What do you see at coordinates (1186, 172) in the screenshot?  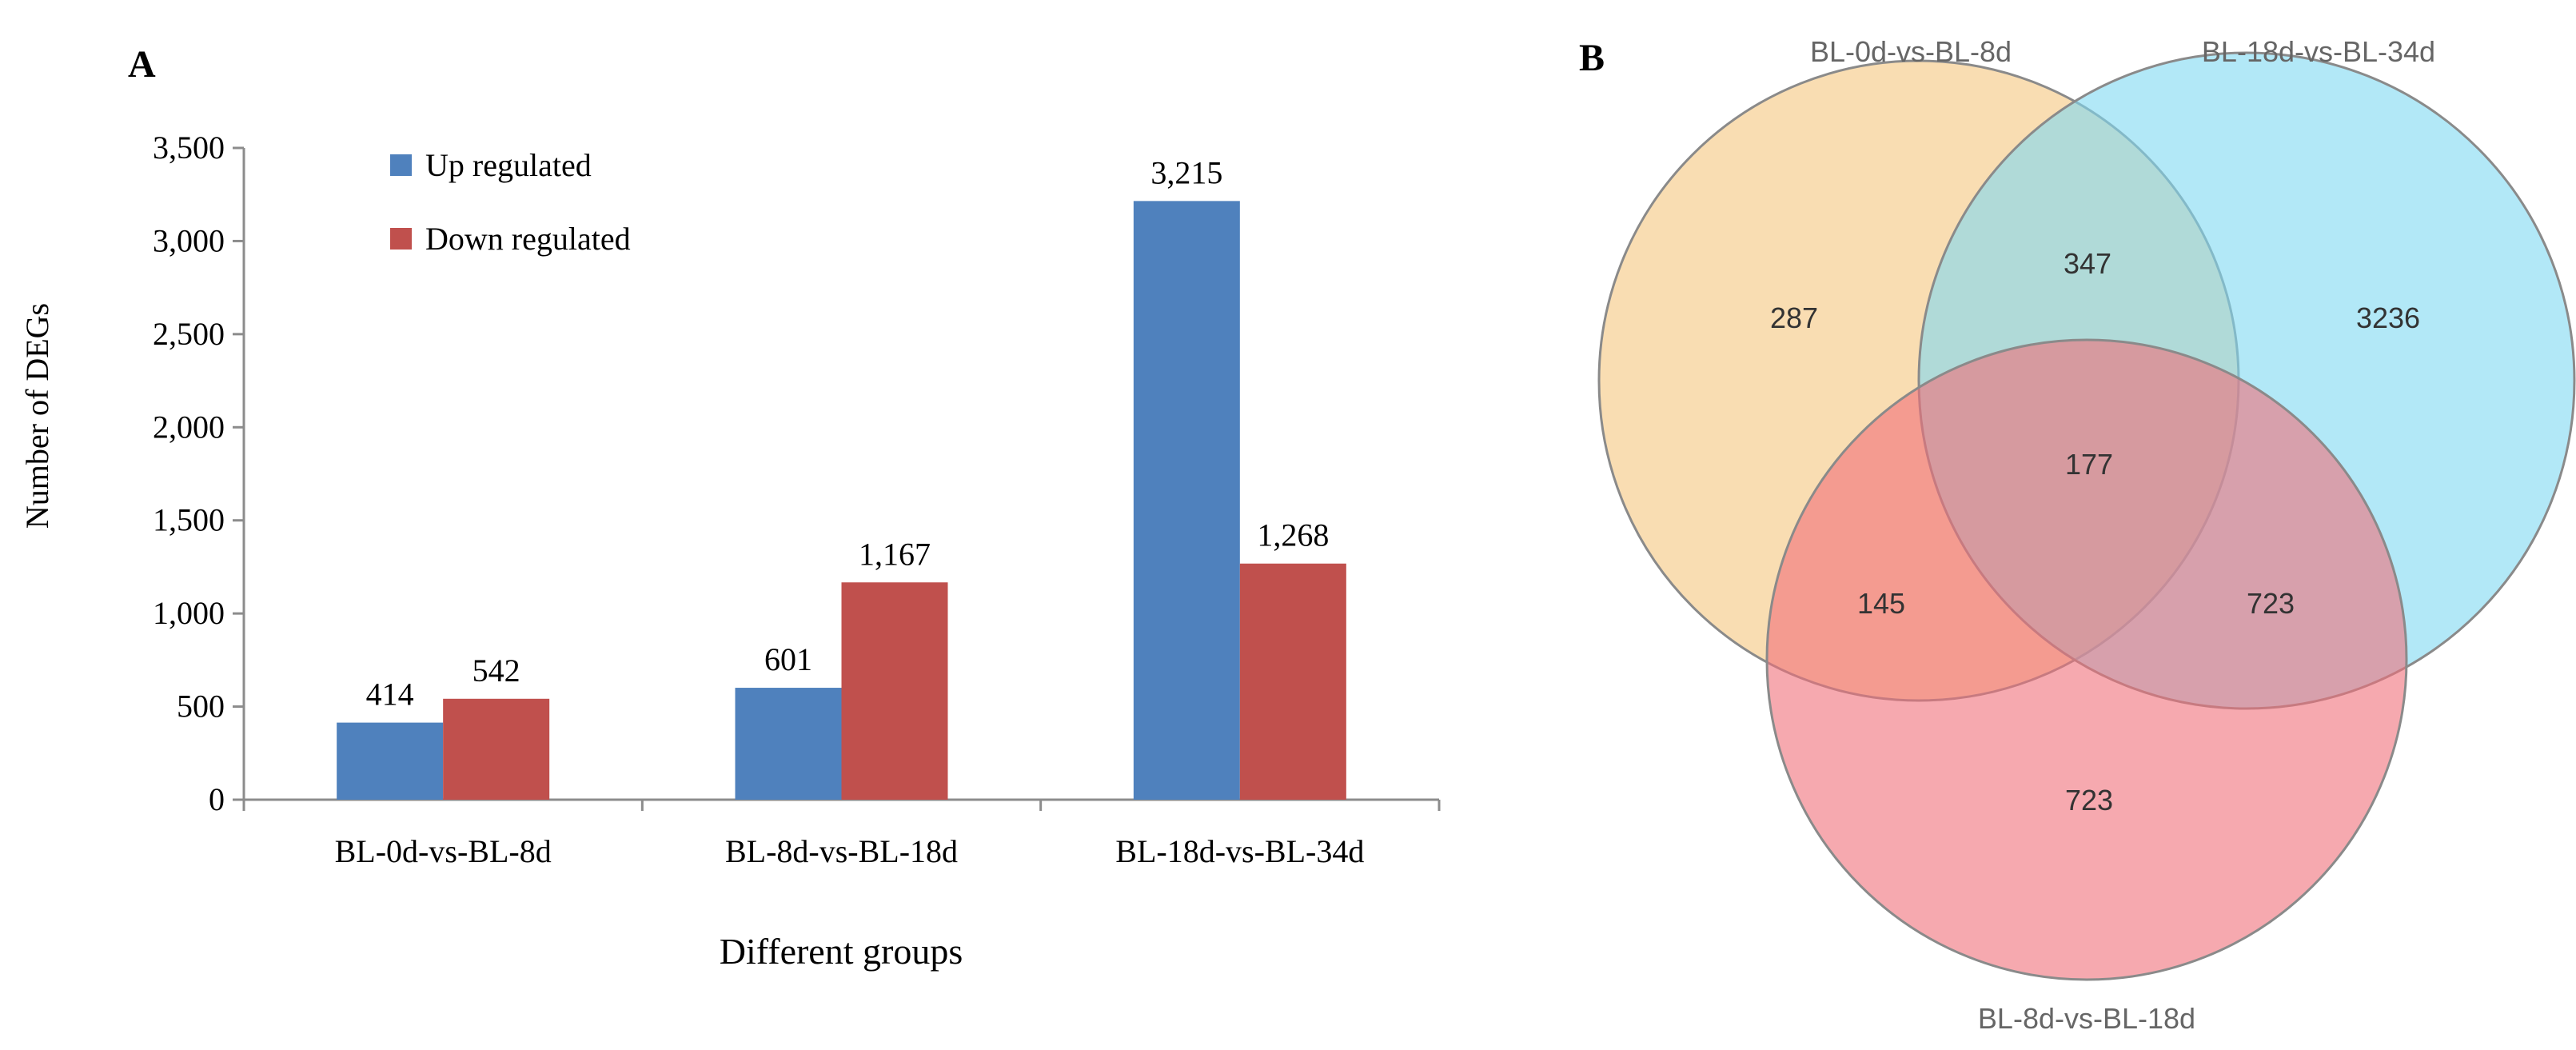 I see `bar-data-label: 3,215` at bounding box center [1186, 172].